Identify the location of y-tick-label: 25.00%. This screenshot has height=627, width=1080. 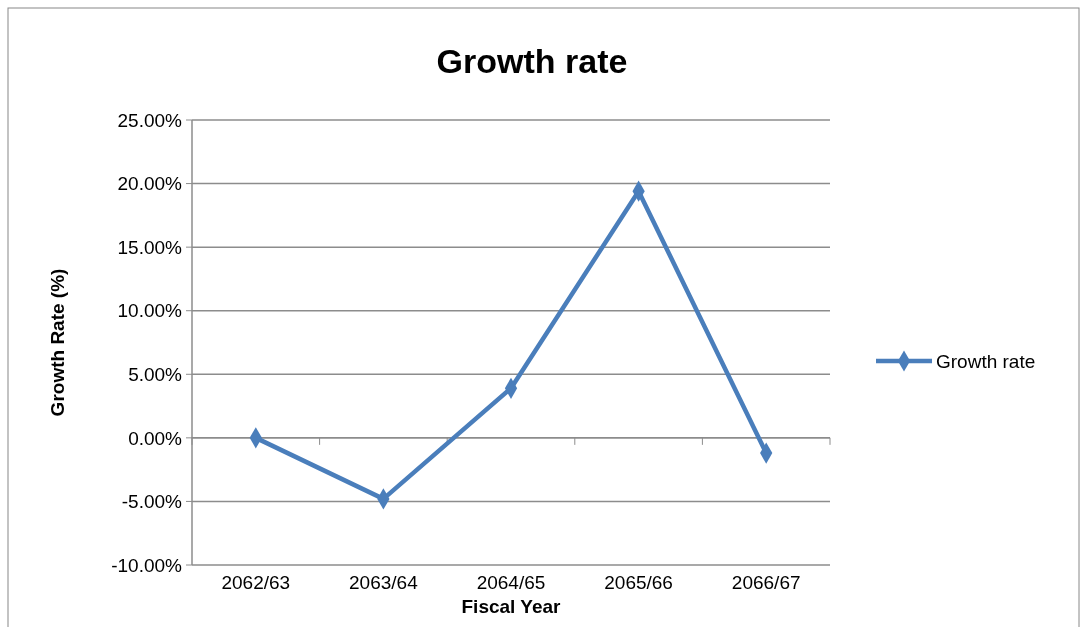
(150, 120).